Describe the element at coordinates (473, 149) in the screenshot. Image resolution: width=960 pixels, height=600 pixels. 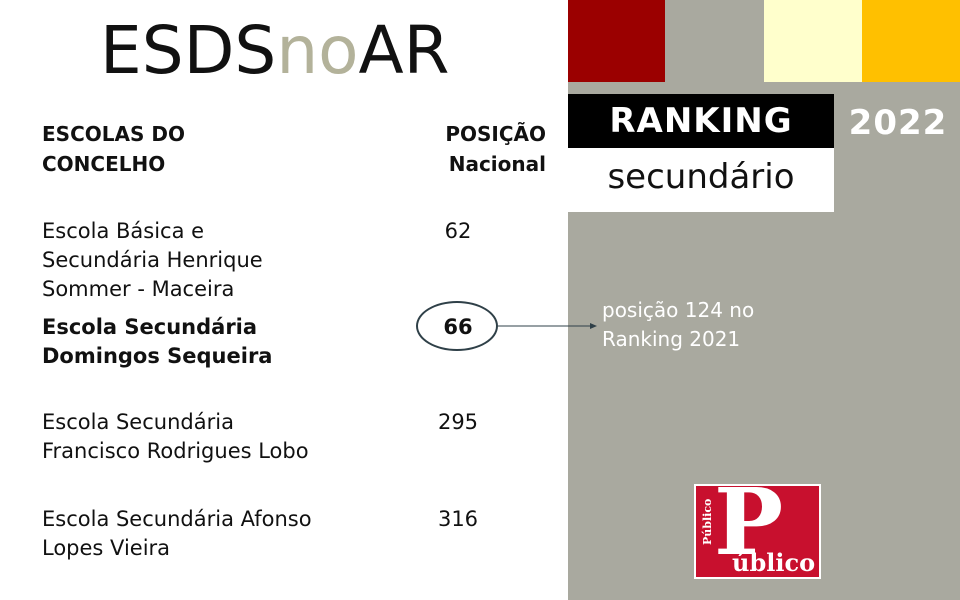
I see `header-position: POSIÇÃO Nacional` at that location.